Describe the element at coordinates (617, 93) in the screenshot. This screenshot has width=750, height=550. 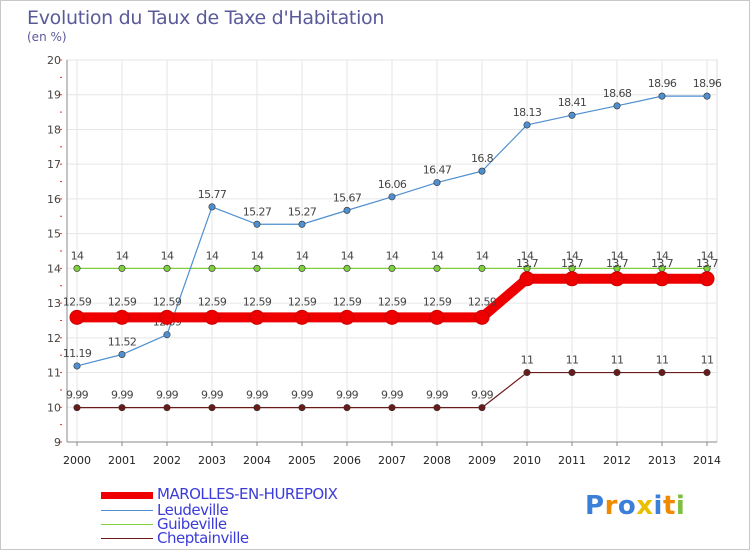
I see `data-label-leudeville: 18.68` at that location.